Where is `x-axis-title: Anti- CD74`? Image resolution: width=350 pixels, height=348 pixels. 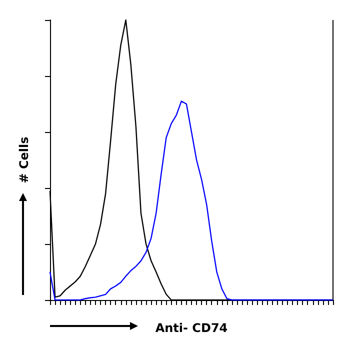
x-axis-title: Anti- CD74 is located at coordinates (191, 328).